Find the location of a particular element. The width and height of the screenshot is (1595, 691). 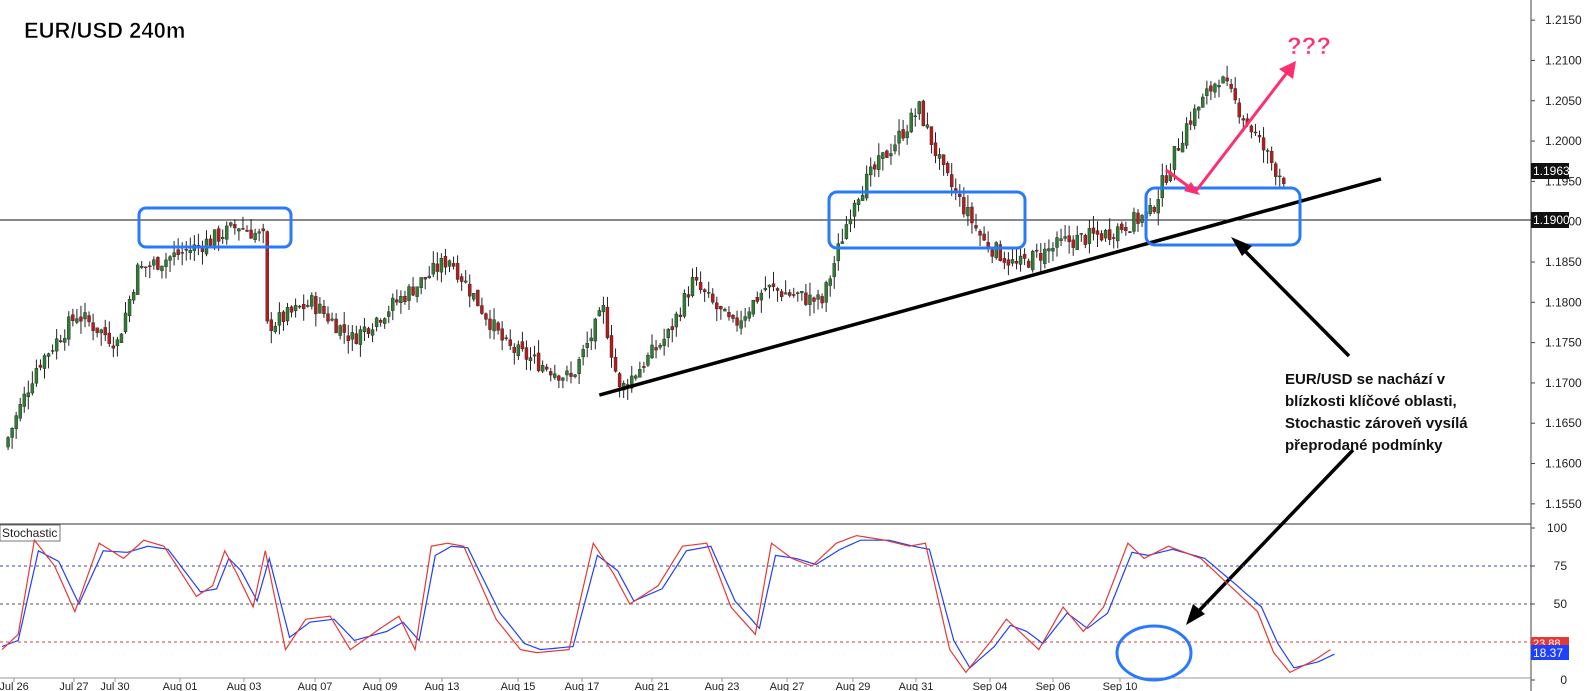

time-tick-label: Aug 23 is located at coordinates (722, 686).